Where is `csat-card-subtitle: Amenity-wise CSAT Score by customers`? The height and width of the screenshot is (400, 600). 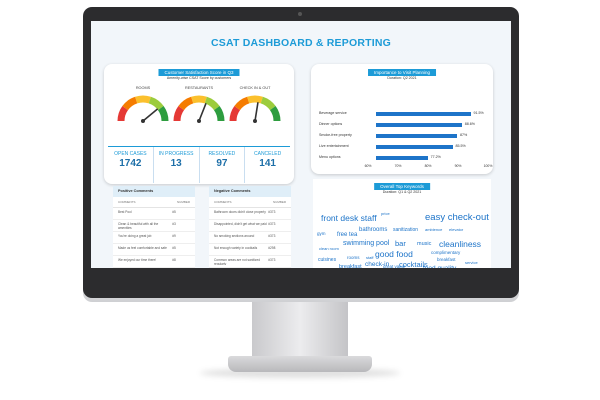 csat-card-subtitle: Amenity-wise CSAT Score by customers is located at coordinates (199, 78).